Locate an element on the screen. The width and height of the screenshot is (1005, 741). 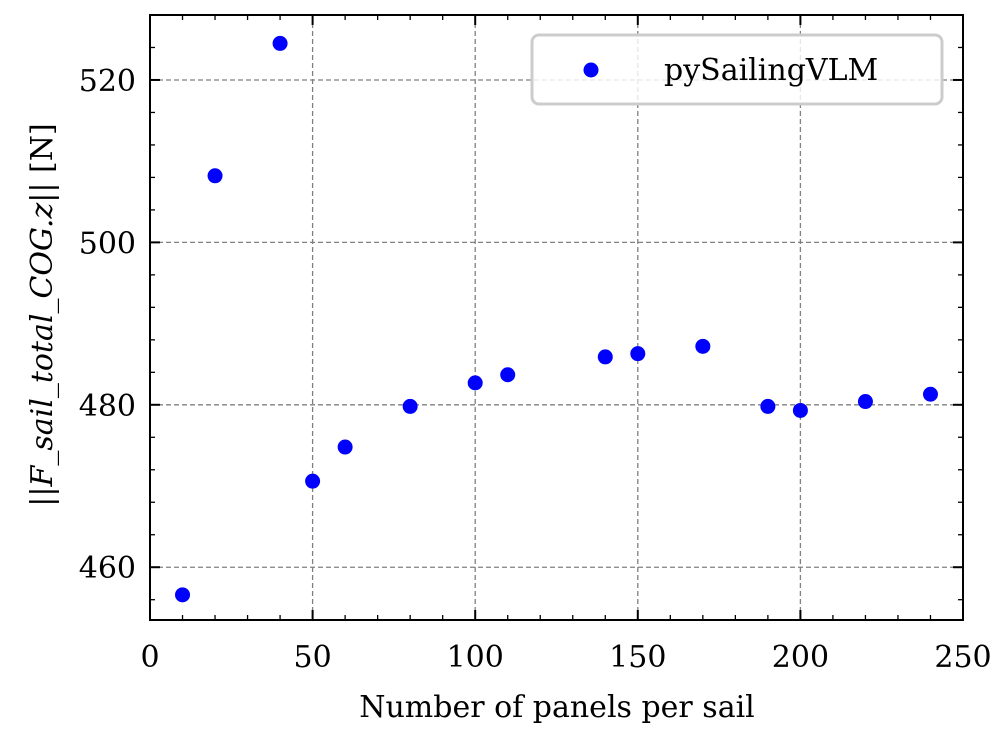
legend-label-pysailingvlm: pySailingVLM is located at coordinates (771, 70).